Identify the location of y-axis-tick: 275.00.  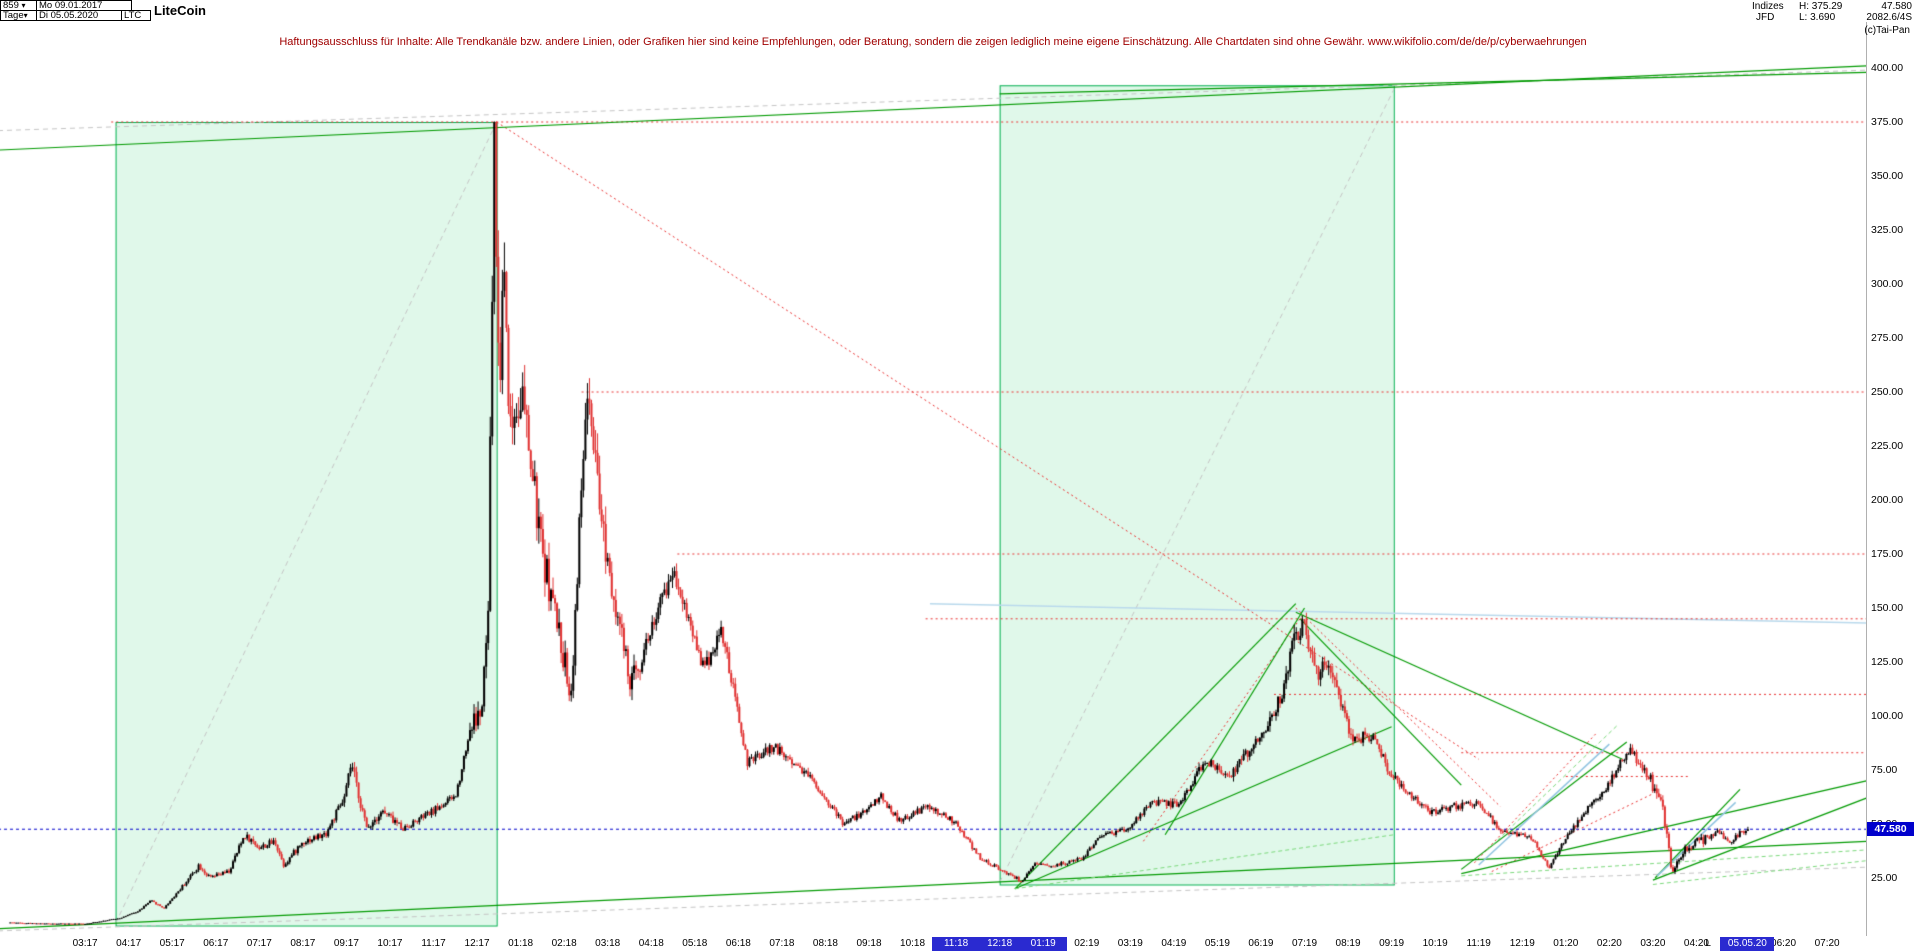
(1887, 338).